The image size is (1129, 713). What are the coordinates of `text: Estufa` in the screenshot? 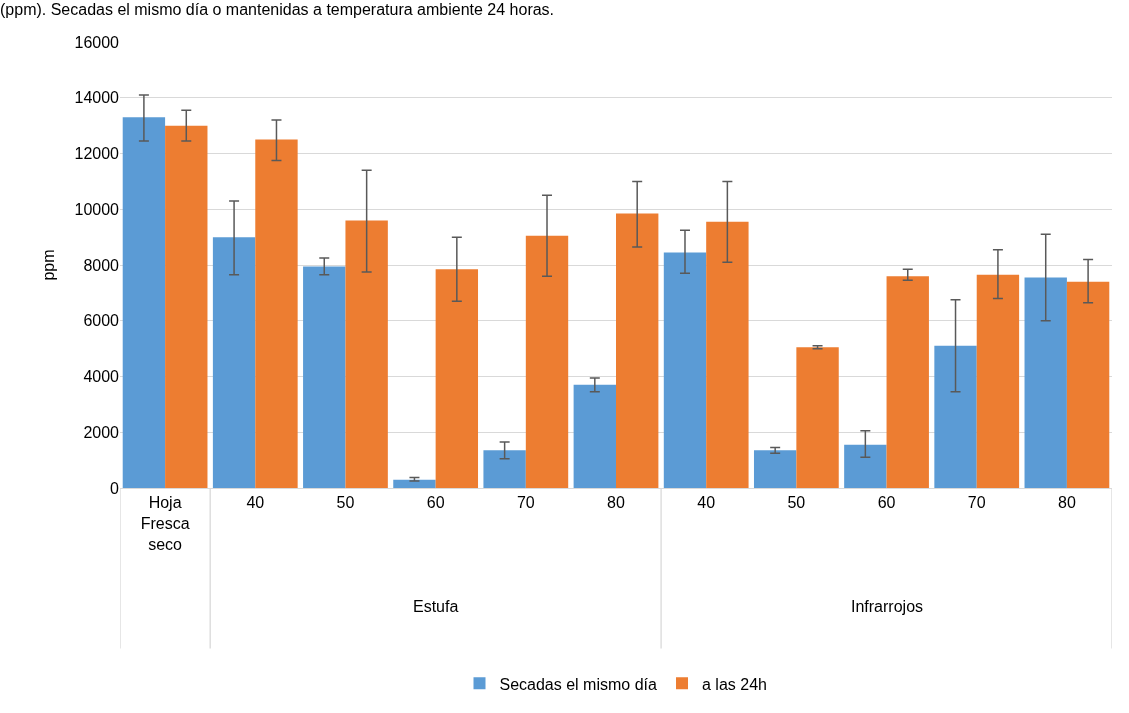 It's located at (436, 606).